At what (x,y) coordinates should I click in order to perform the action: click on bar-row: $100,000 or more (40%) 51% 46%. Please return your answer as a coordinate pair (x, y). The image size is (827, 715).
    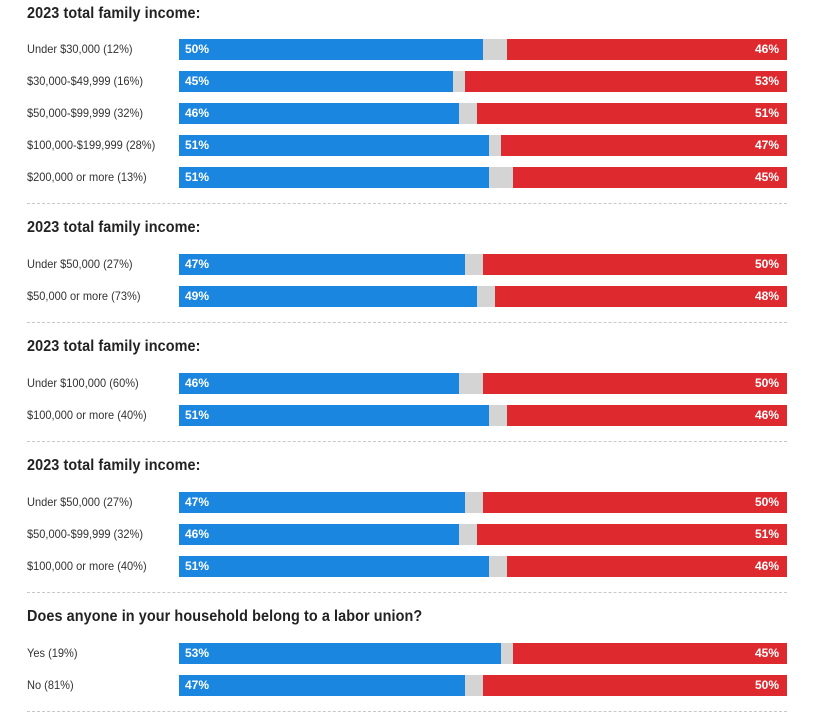
    Looking at the image, I should click on (413, 415).